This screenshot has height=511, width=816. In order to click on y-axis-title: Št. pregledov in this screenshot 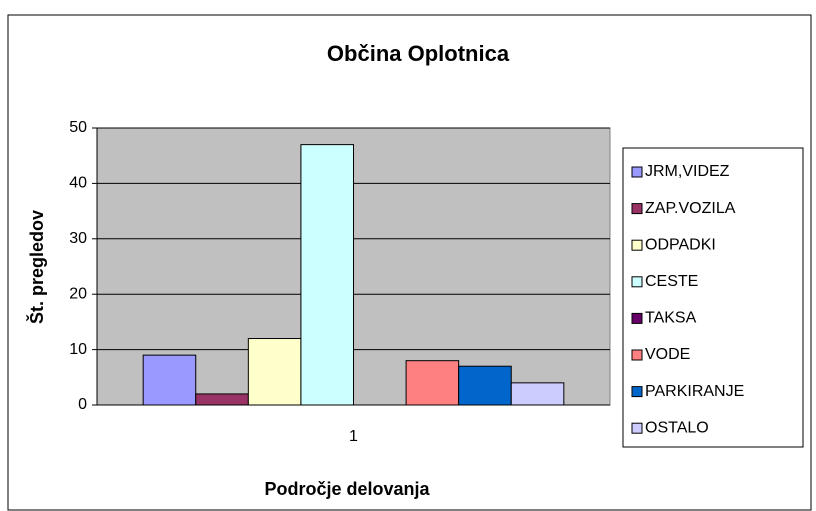, I will do `click(36, 267)`.